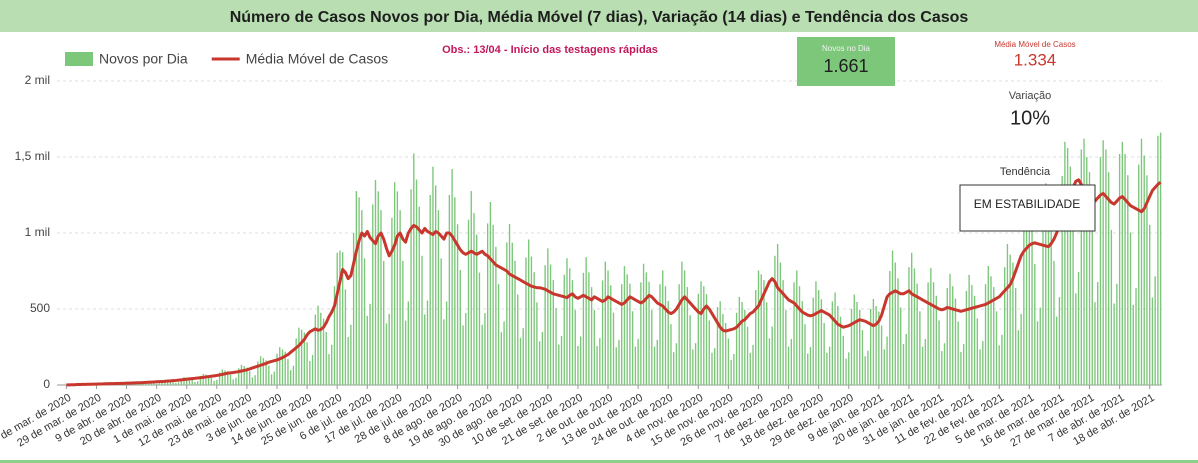 This screenshot has height=463, width=1198. Describe the element at coordinates (845, 66) in the screenshot. I see `card-value: 1.661` at that location.